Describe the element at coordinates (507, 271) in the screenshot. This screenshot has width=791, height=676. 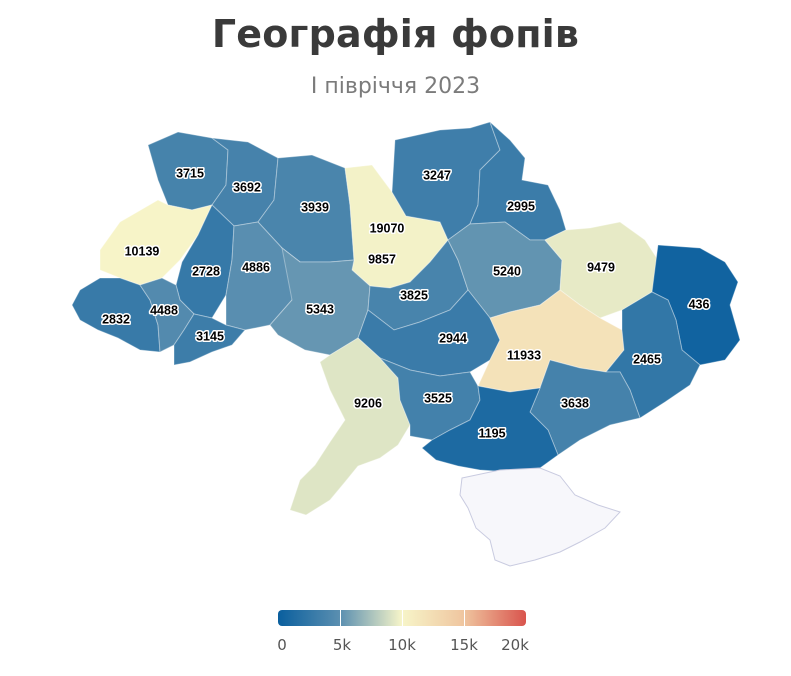
I see `region-value-label-poltava: 5240` at that location.